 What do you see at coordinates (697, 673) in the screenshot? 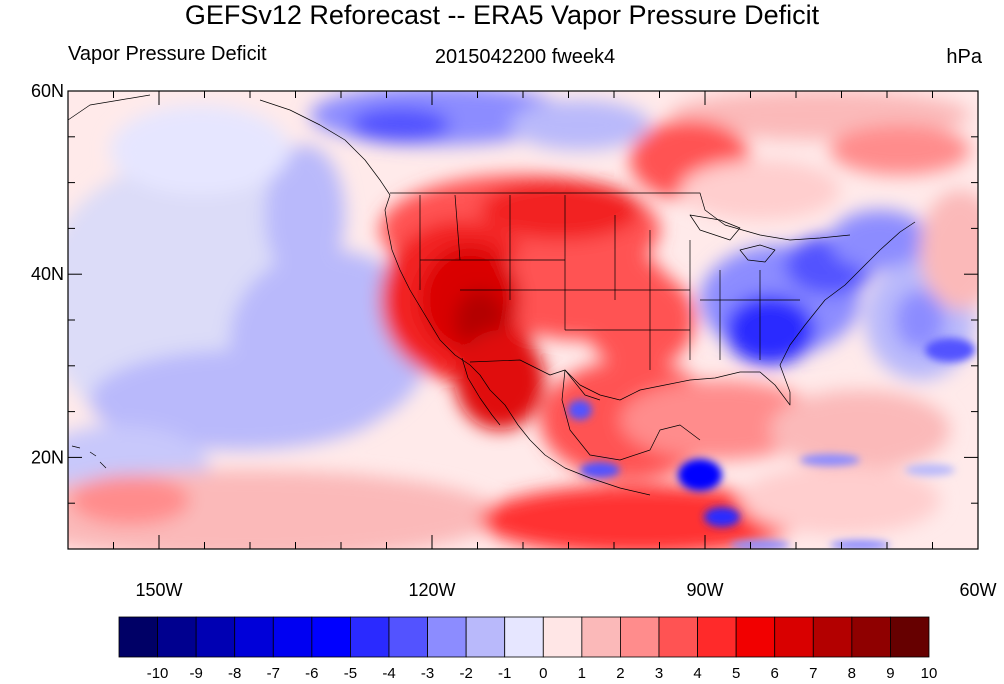
I see `colorbar-label: 4` at bounding box center [697, 673].